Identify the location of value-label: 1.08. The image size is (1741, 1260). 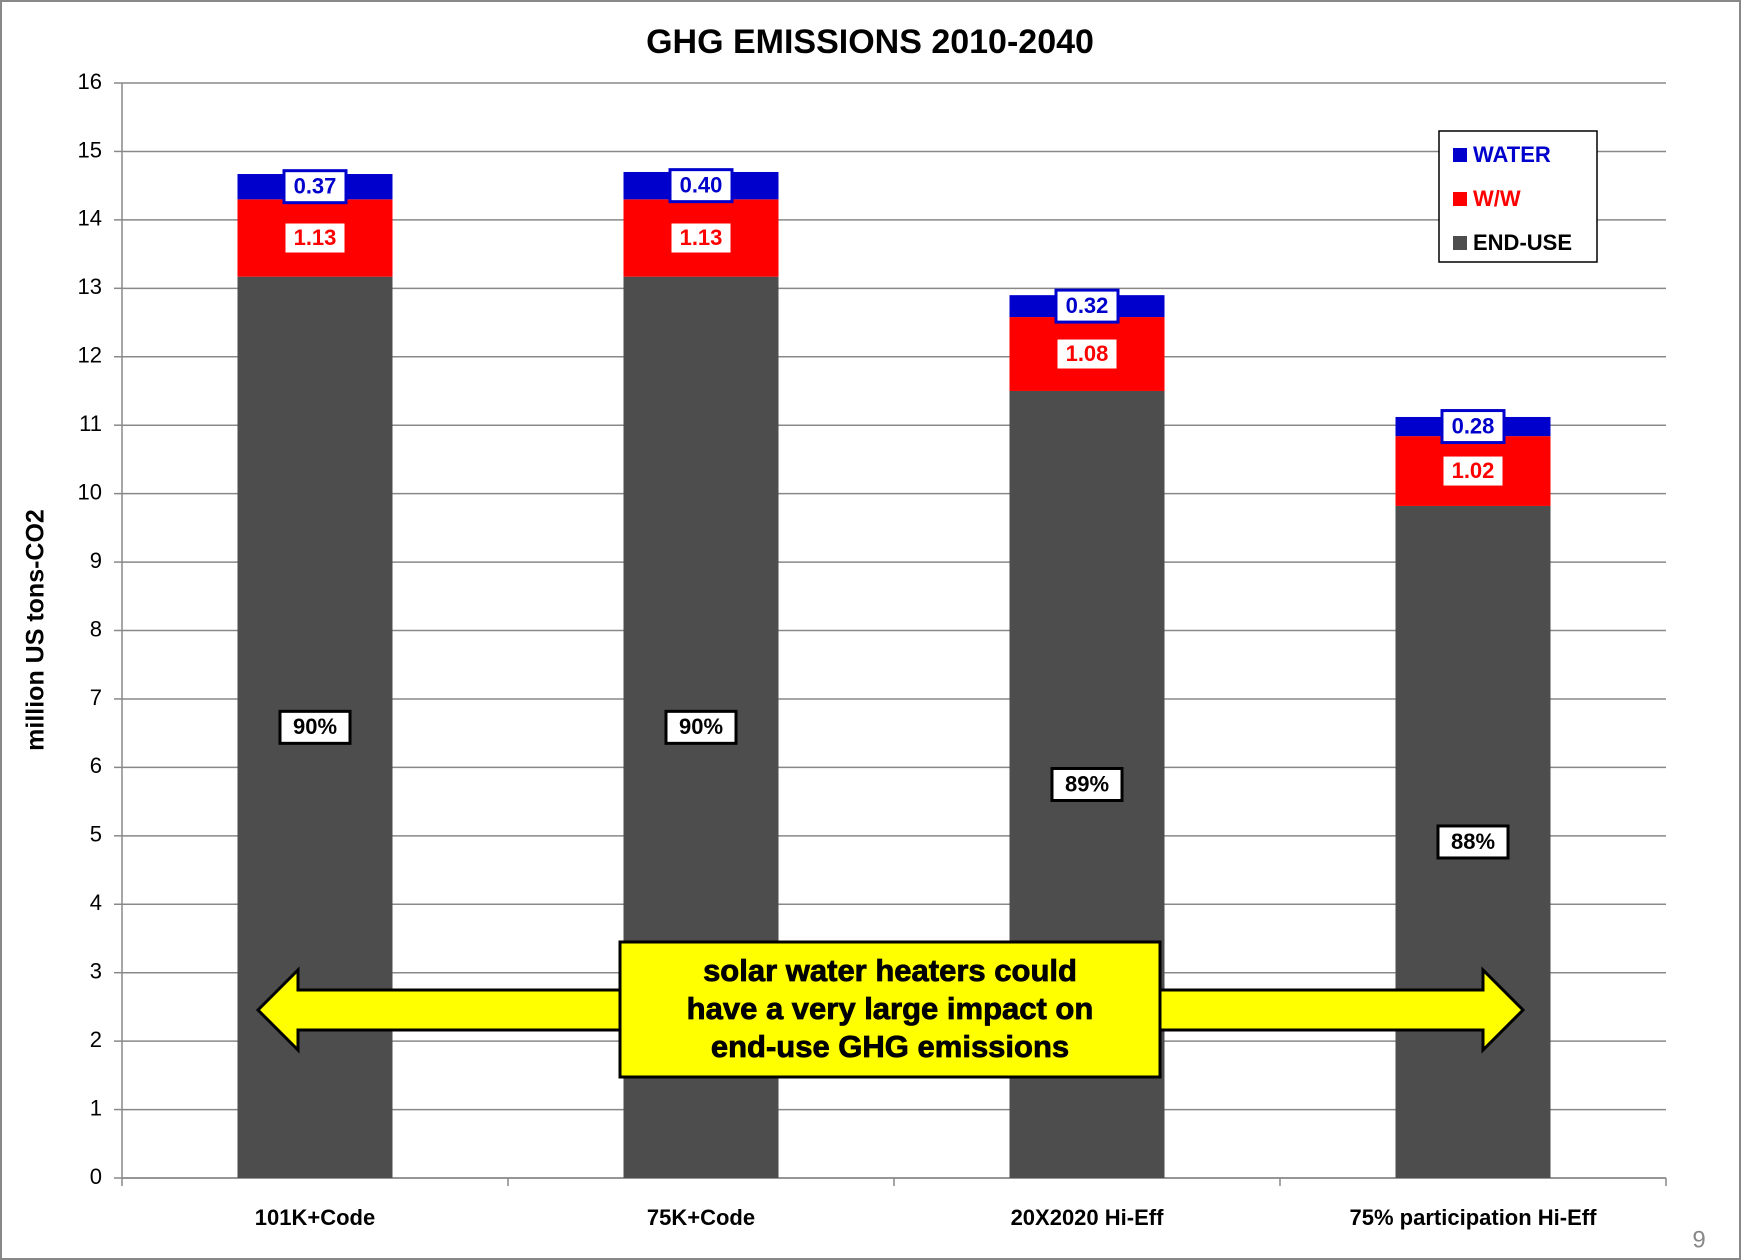
(1087, 353).